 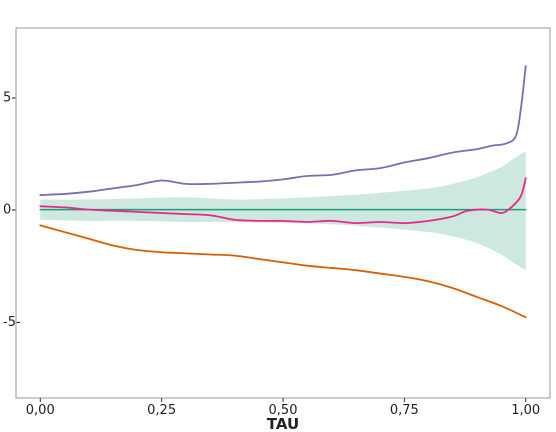 I want to click on x-tick-label: 1,00, so click(x=525, y=410).